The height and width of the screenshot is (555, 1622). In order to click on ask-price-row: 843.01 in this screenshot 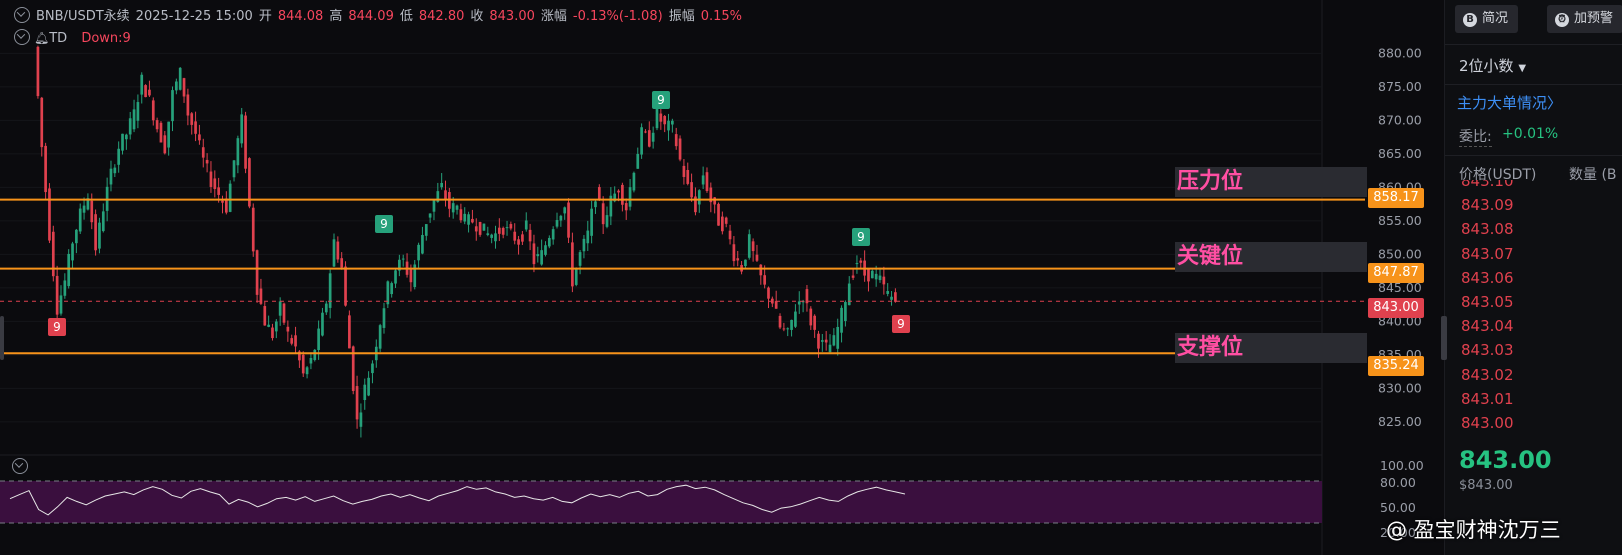, I will do `click(1487, 398)`.